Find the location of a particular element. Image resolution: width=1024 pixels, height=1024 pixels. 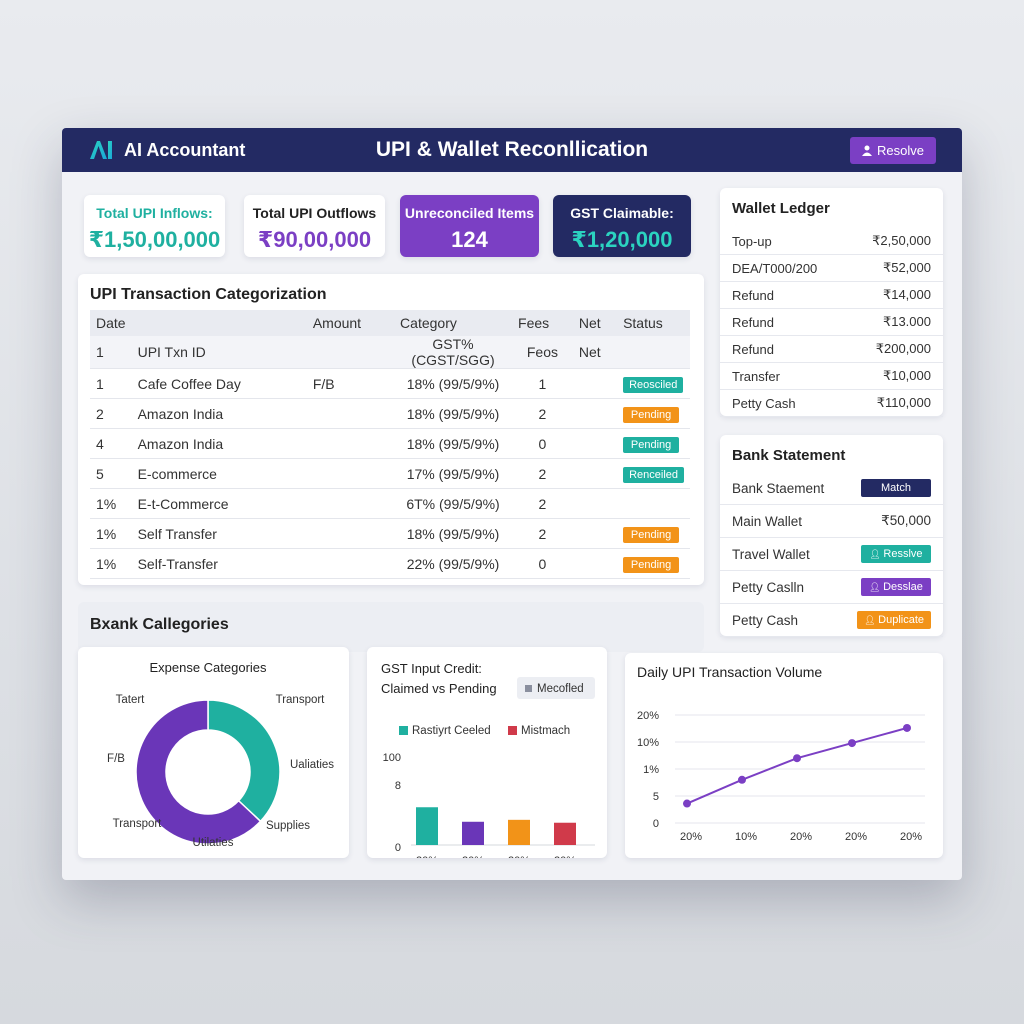

wallet-row-label: Top-up is located at coordinates (752, 241).